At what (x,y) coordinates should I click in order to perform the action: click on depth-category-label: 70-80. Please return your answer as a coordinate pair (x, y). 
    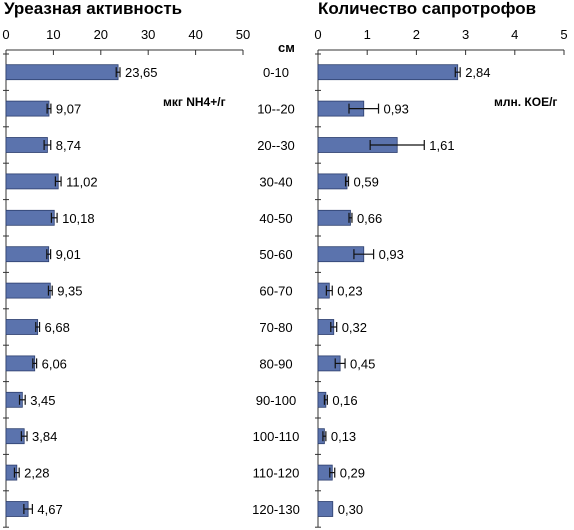
    Looking at the image, I should click on (275, 327).